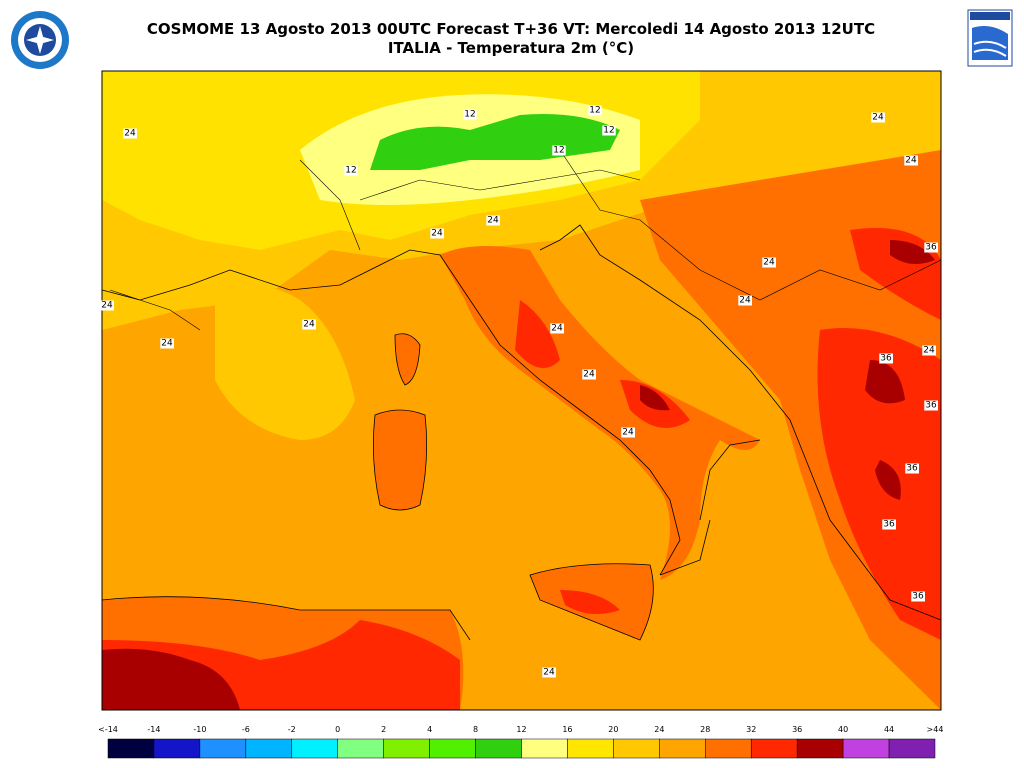 The width and height of the screenshot is (1024, 768). What do you see at coordinates (383, 729) in the screenshot?
I see `colorbar-label: 2` at bounding box center [383, 729].